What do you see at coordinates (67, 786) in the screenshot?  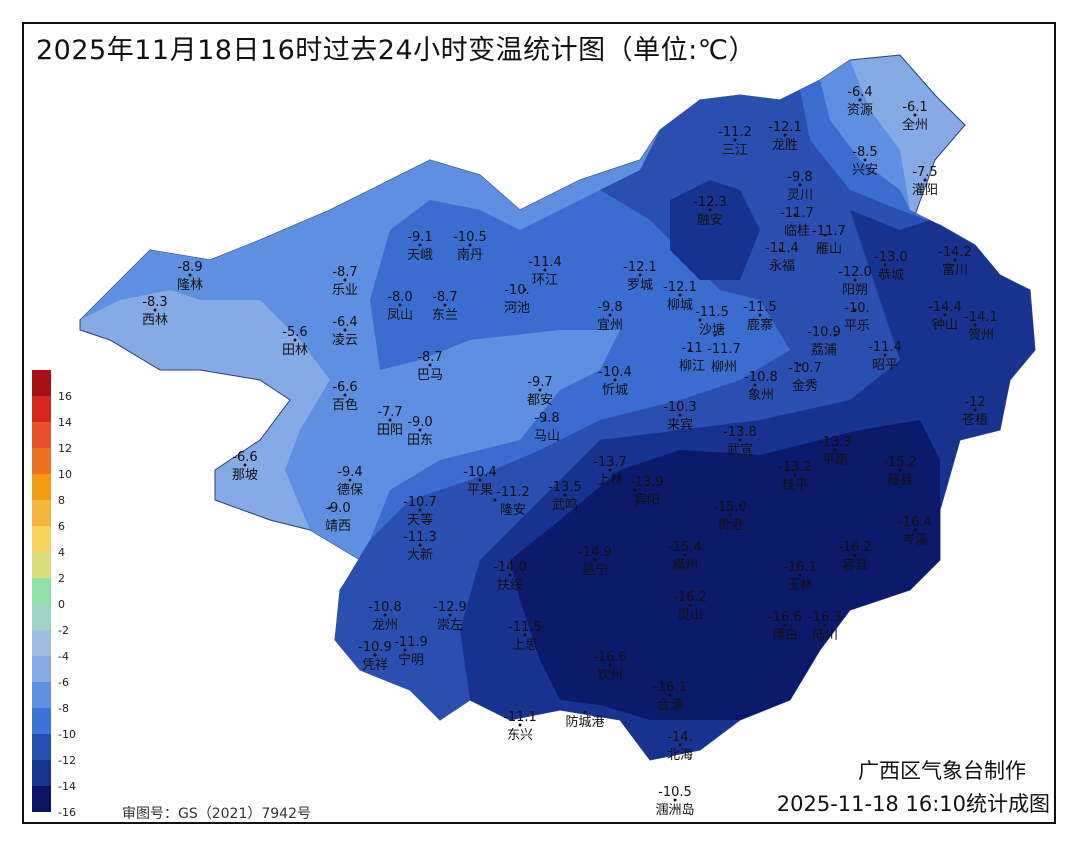 I see `legend-tick: -14` at bounding box center [67, 786].